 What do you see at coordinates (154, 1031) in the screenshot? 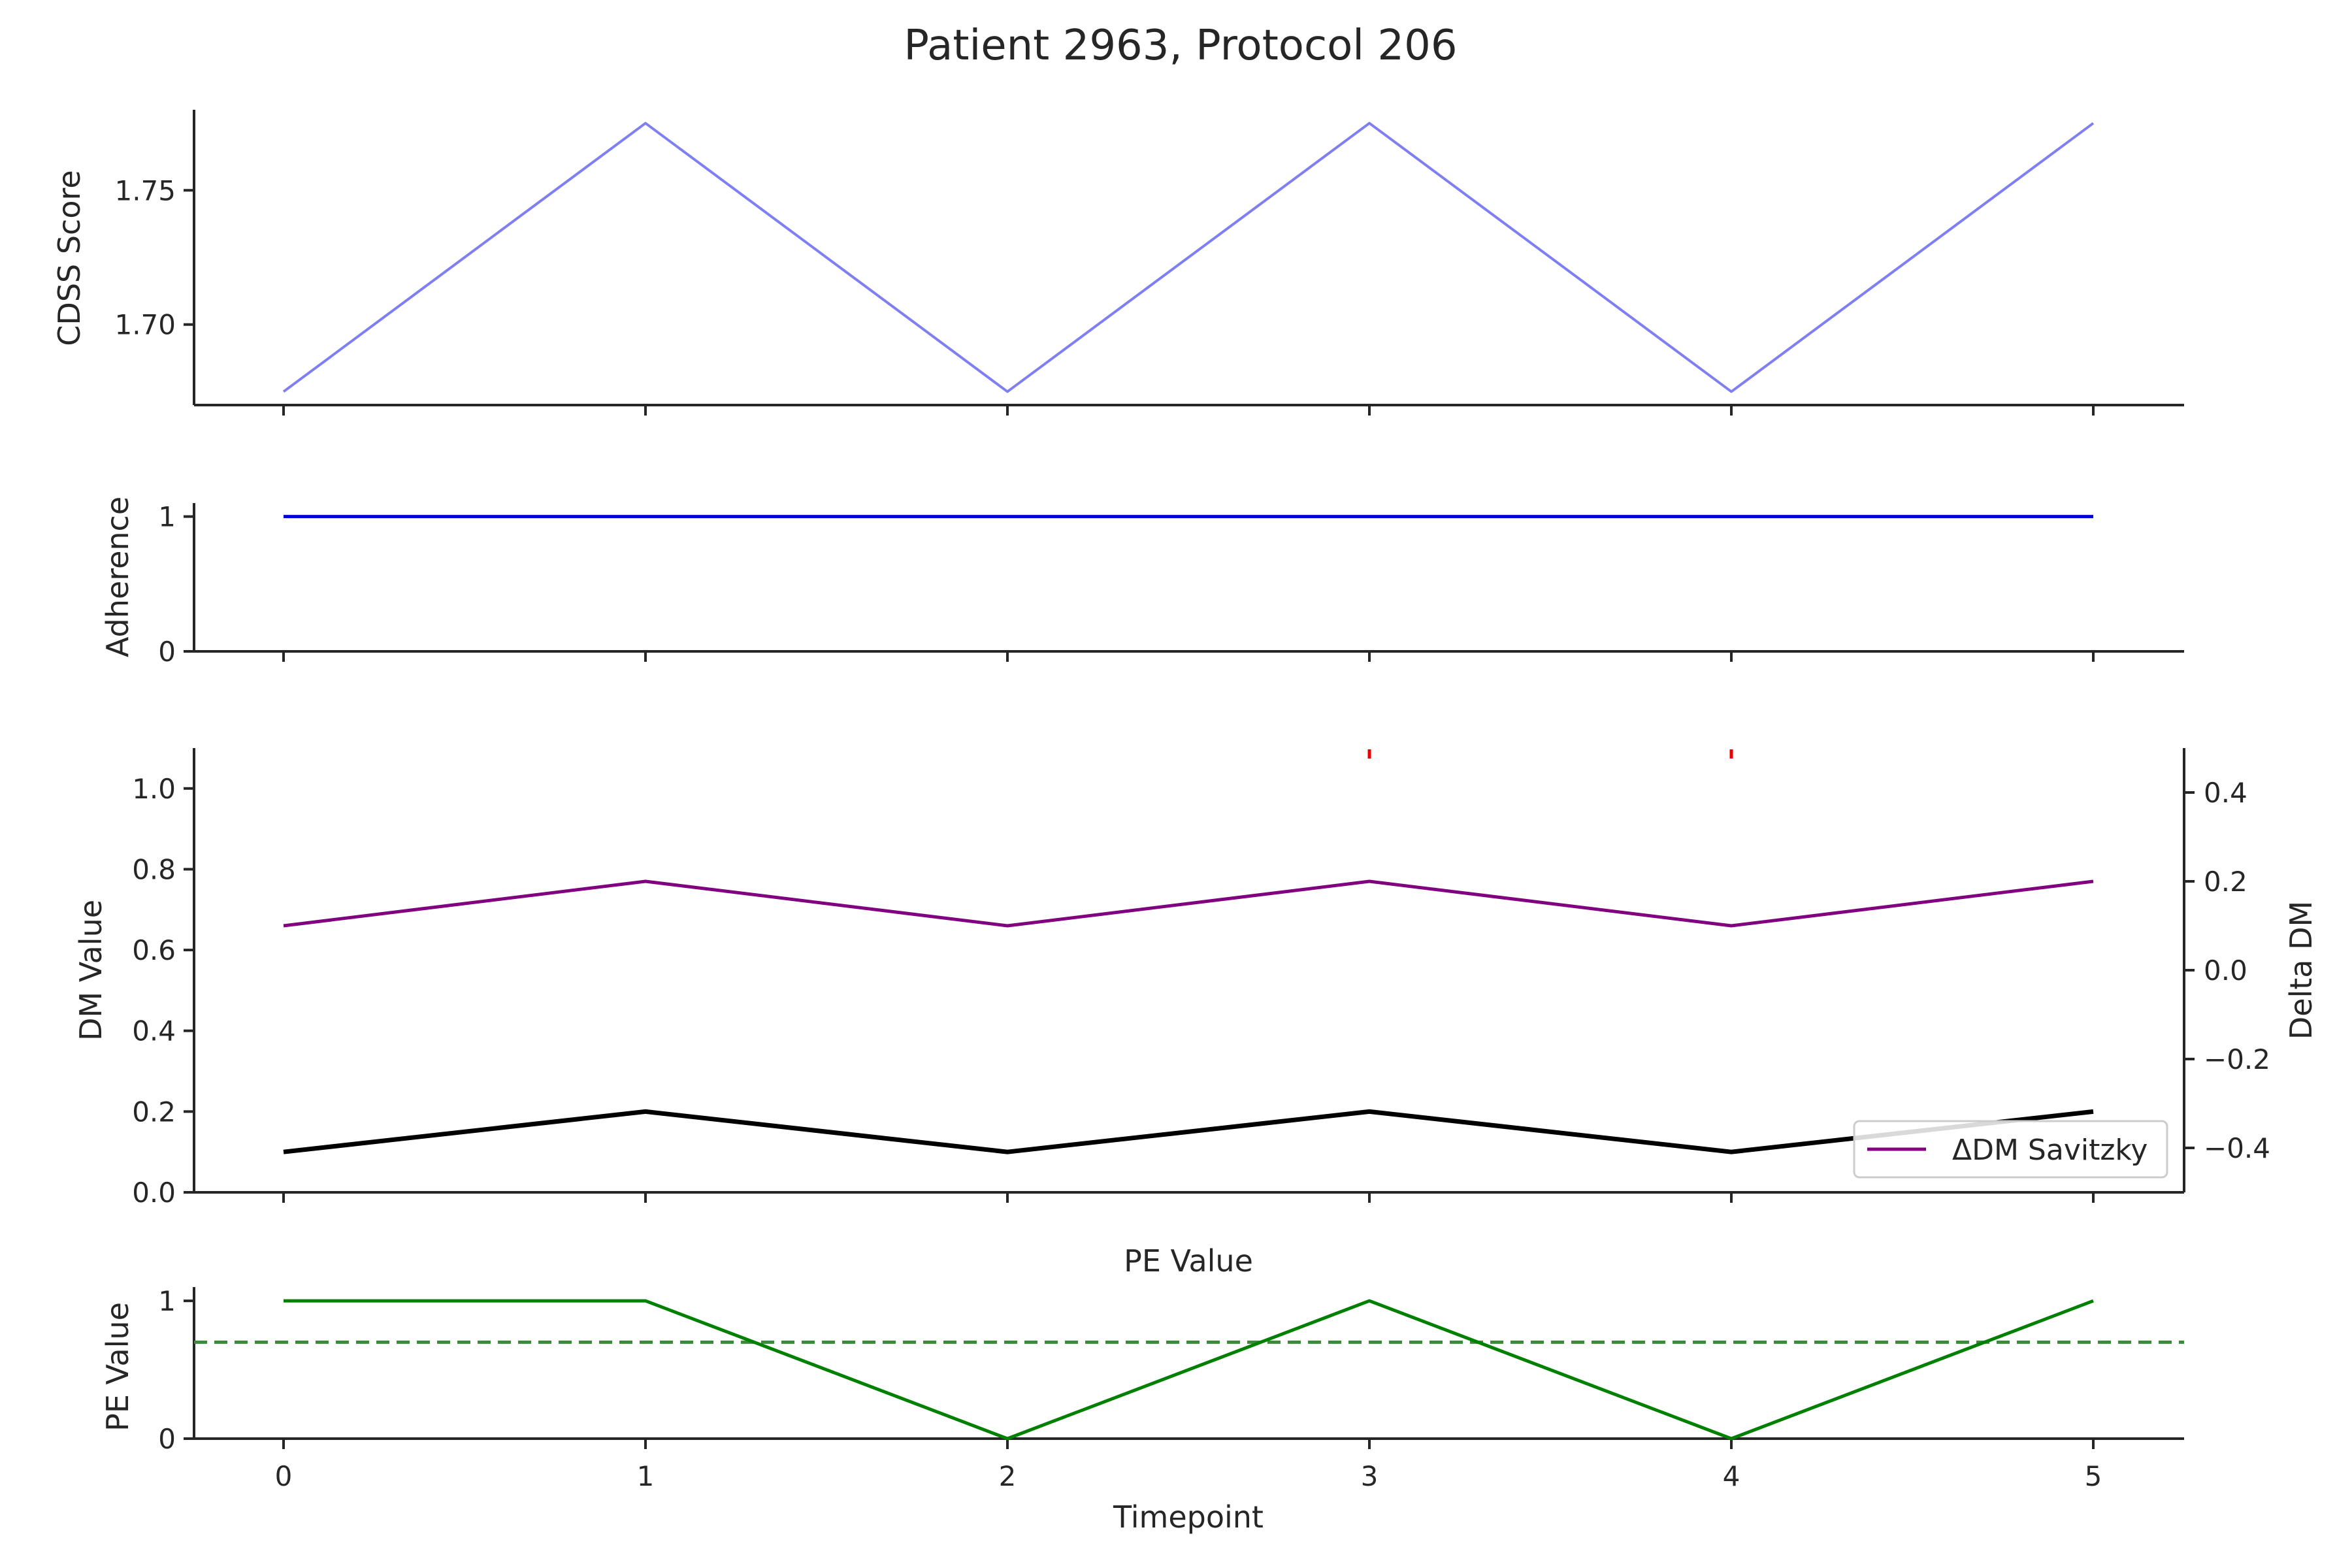
I see `y-tick-label: 0.4` at bounding box center [154, 1031].